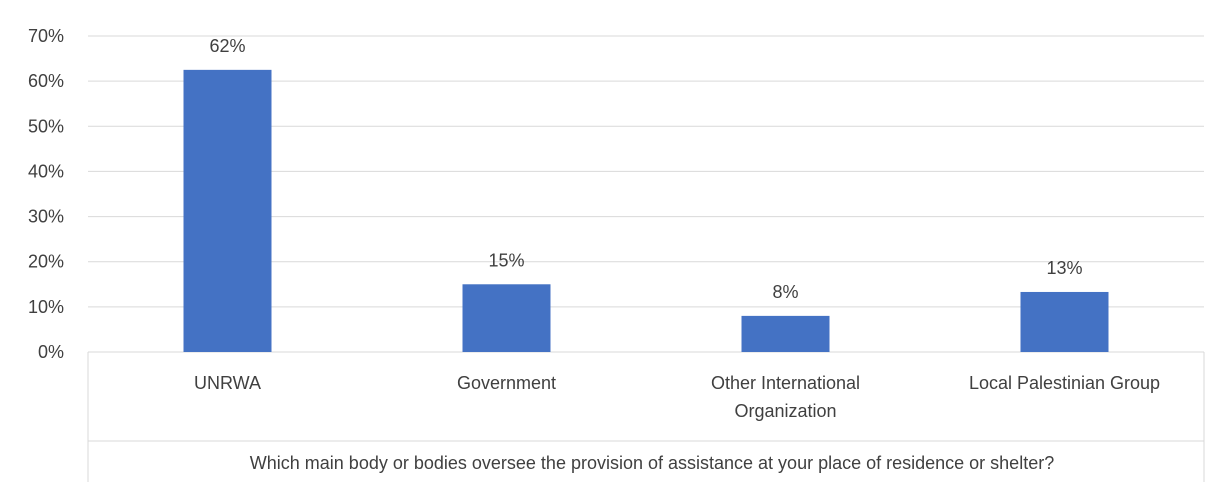  Describe the element at coordinates (506, 383) in the screenshot. I see `x-tick-label: Government` at that location.